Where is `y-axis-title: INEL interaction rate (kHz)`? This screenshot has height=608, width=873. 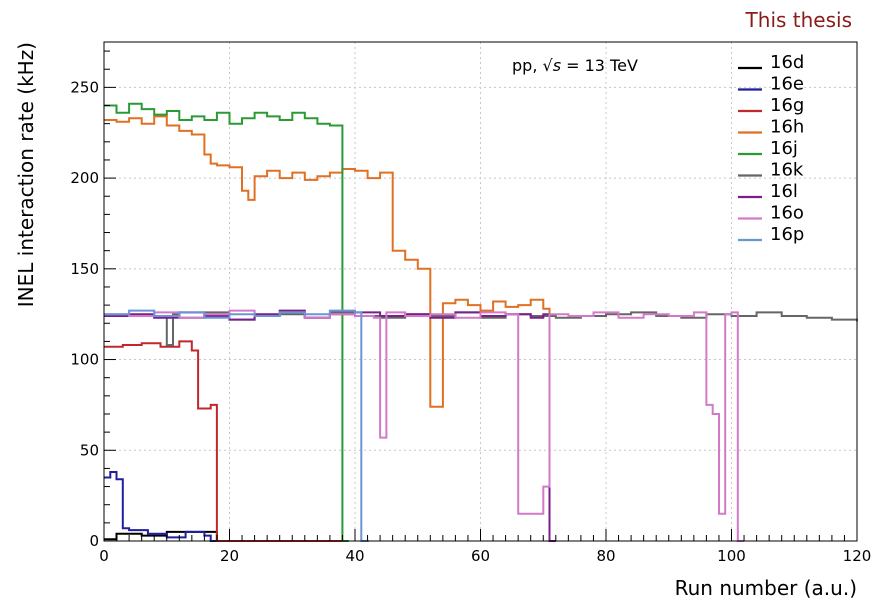
y-axis-title: INEL interaction rate (kHz) is located at coordinates (26, 174).